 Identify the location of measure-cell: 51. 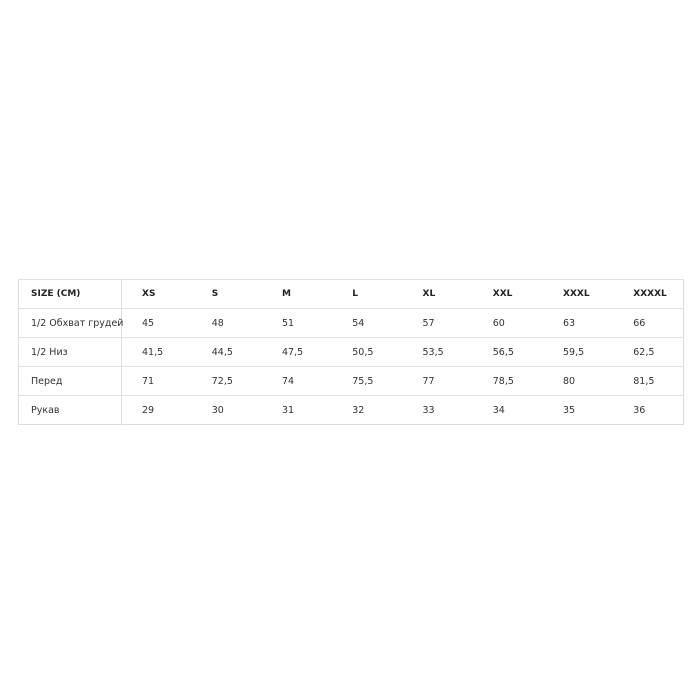
(297, 323).